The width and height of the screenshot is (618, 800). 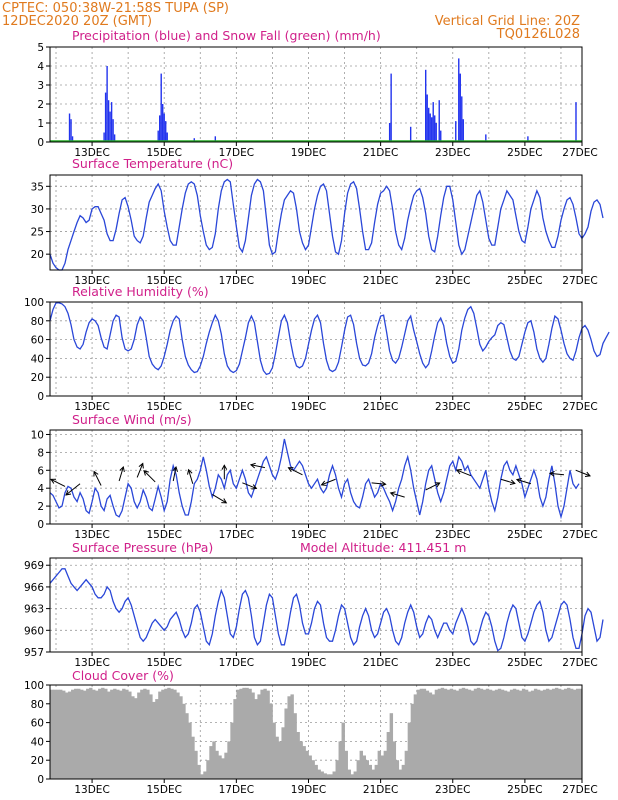 What do you see at coordinates (316, 477) in the screenshot?
I see `wind-frame` at bounding box center [316, 477].